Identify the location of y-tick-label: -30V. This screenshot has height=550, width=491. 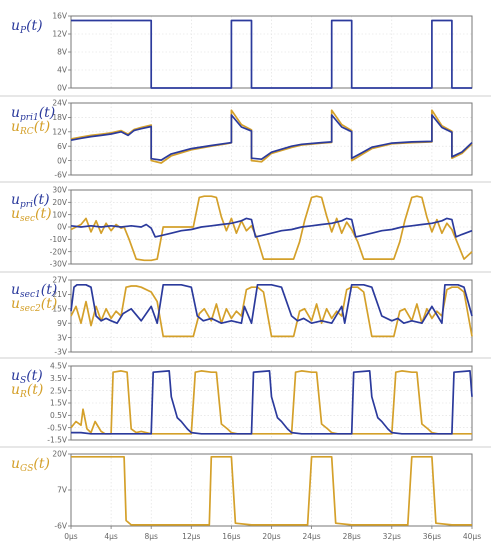
(59, 264).